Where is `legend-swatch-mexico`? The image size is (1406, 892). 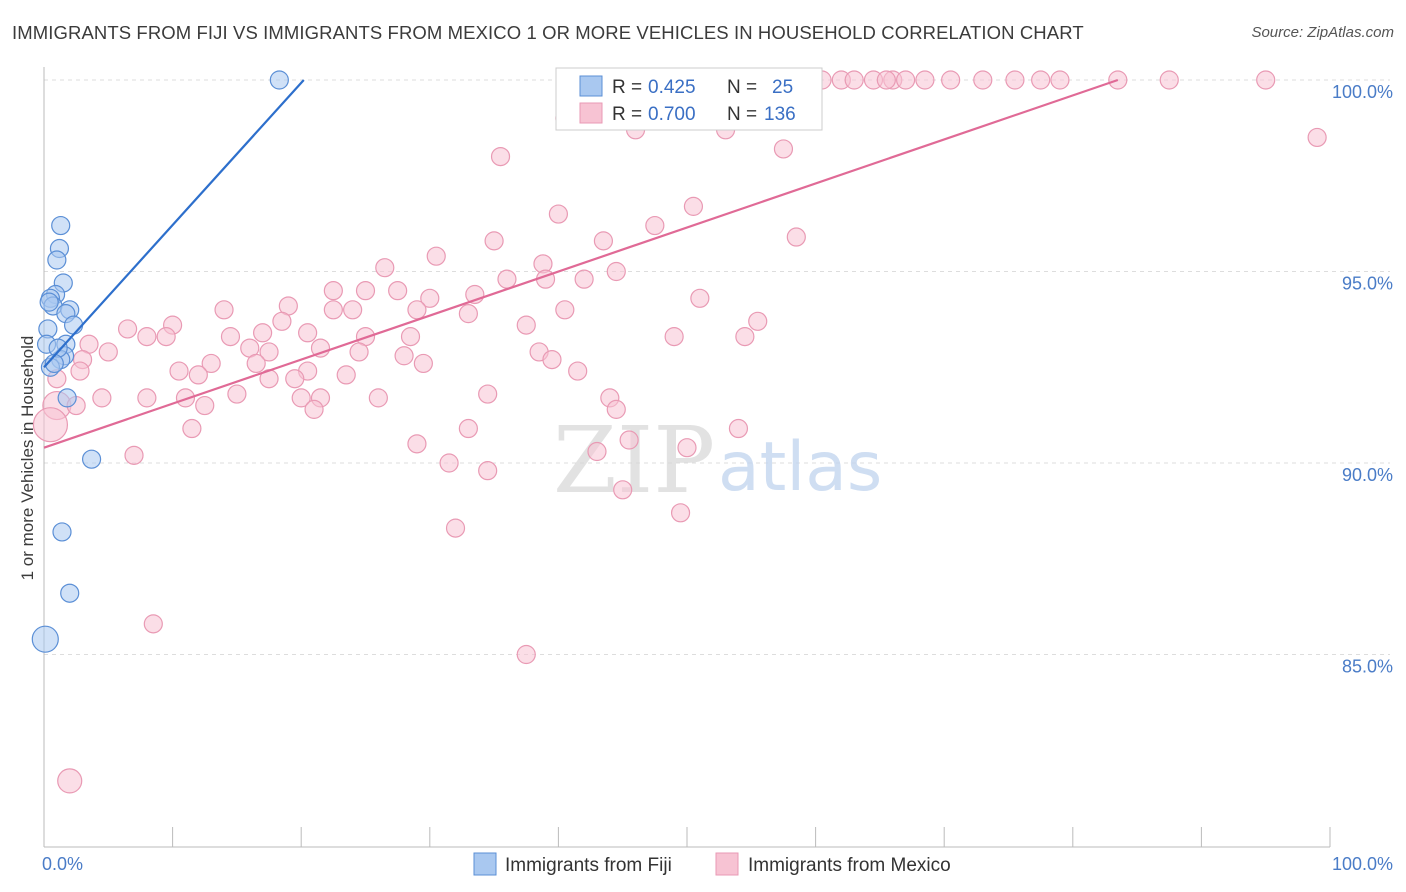
legend-swatch-mexico is located at coordinates (591, 113).